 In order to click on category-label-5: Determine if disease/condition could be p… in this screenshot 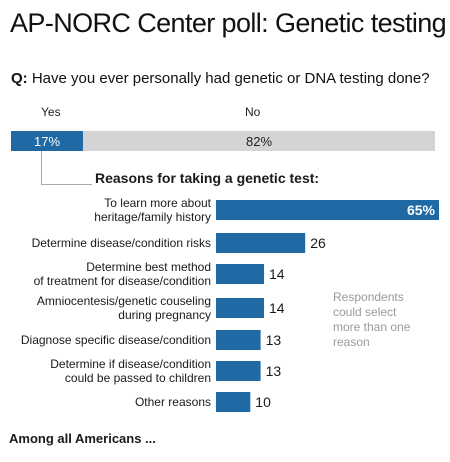, I will do `click(130, 371)`.